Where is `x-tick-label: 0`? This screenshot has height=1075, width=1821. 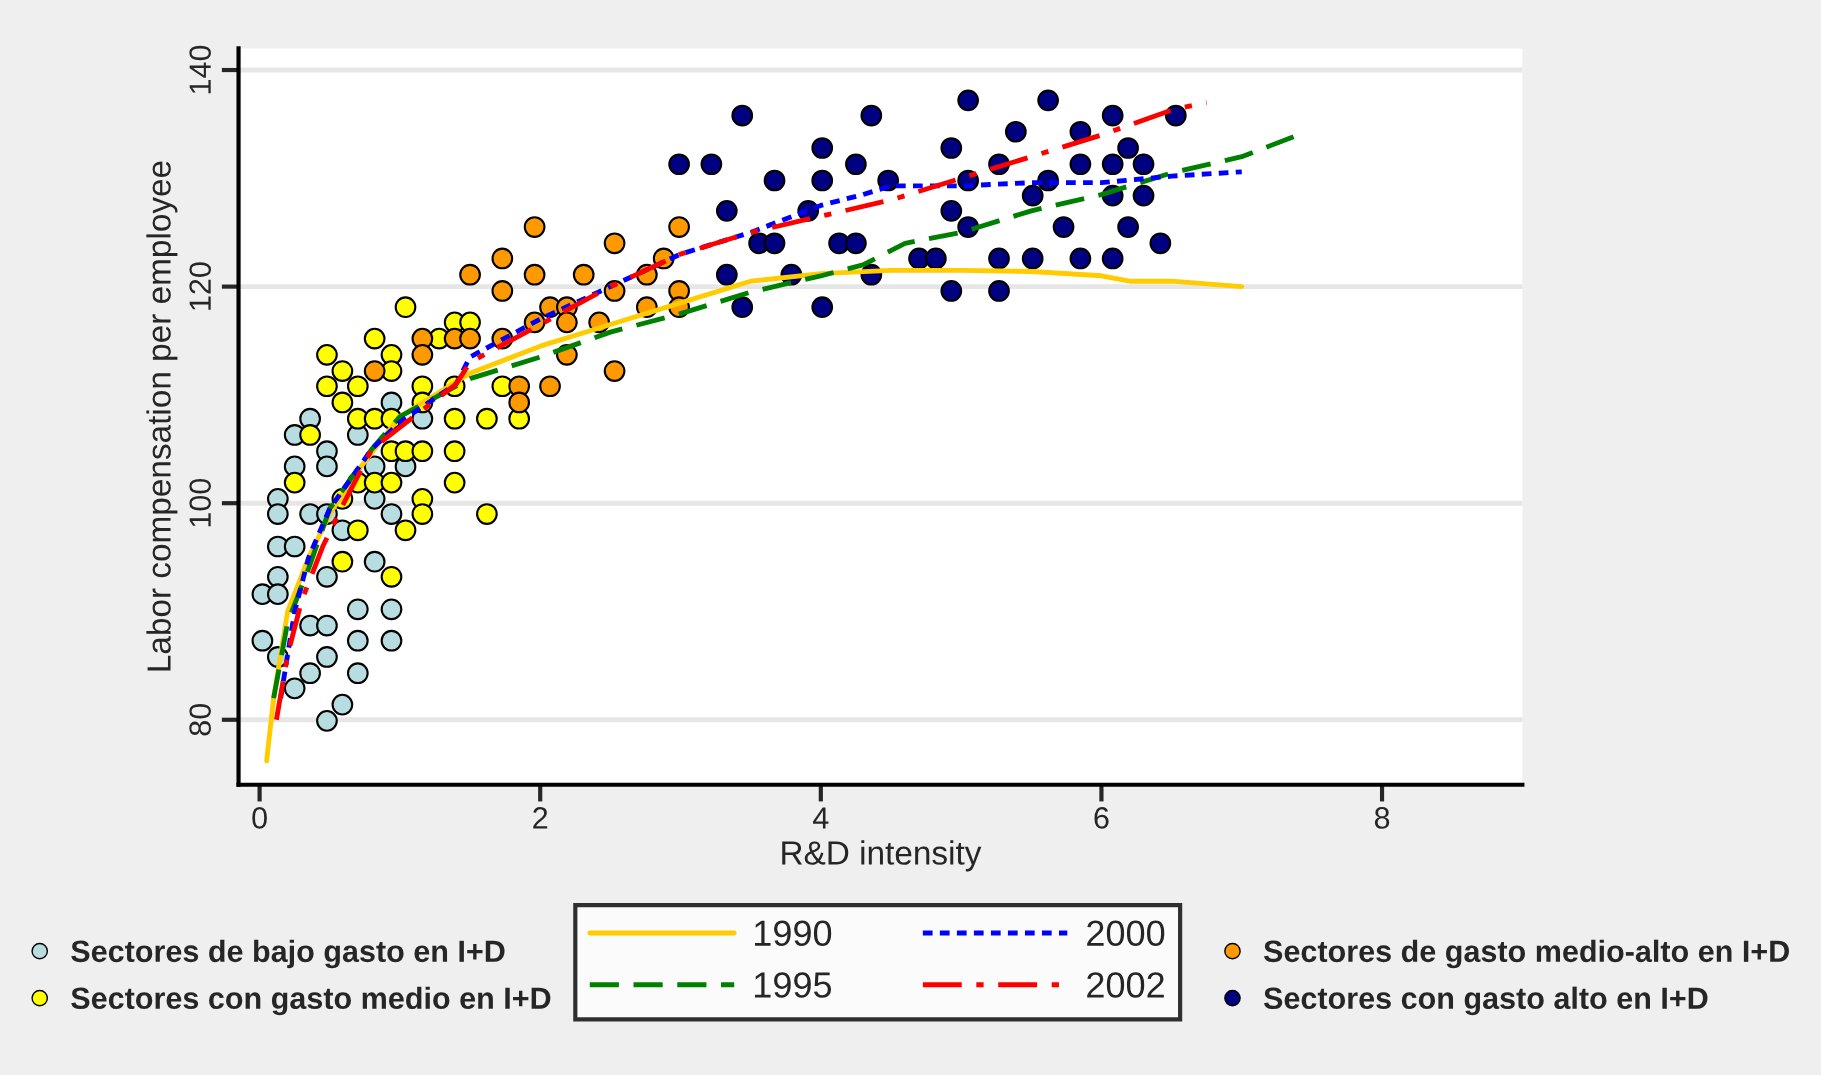
x-tick-label: 0 is located at coordinates (259, 818).